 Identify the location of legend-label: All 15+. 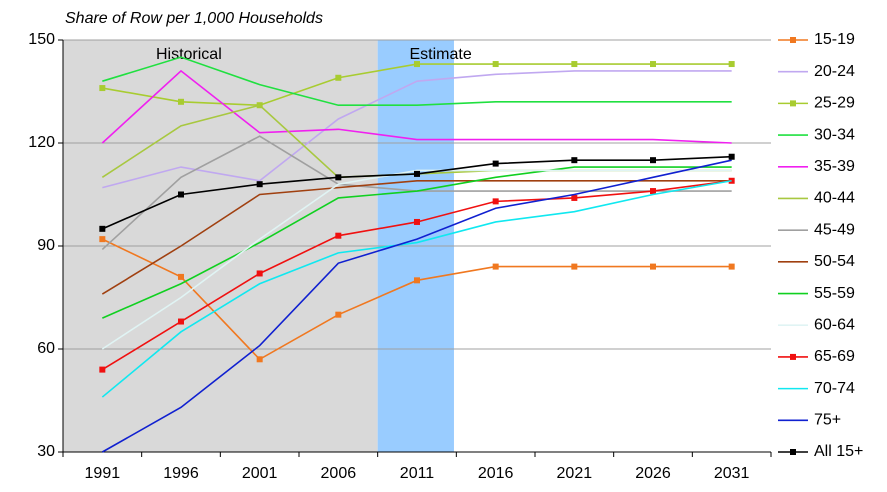
(838, 451).